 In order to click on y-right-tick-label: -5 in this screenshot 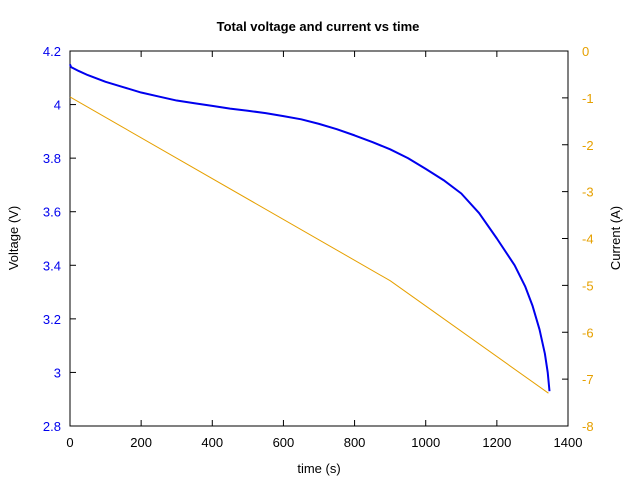, I will do `click(588, 285)`.